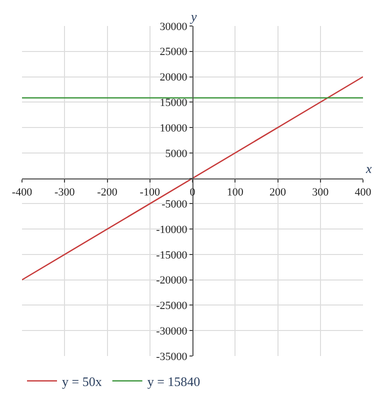 The image size is (384, 408). Describe the element at coordinates (82, 381) in the screenshot. I see `legend-label: y = 50x` at that location.